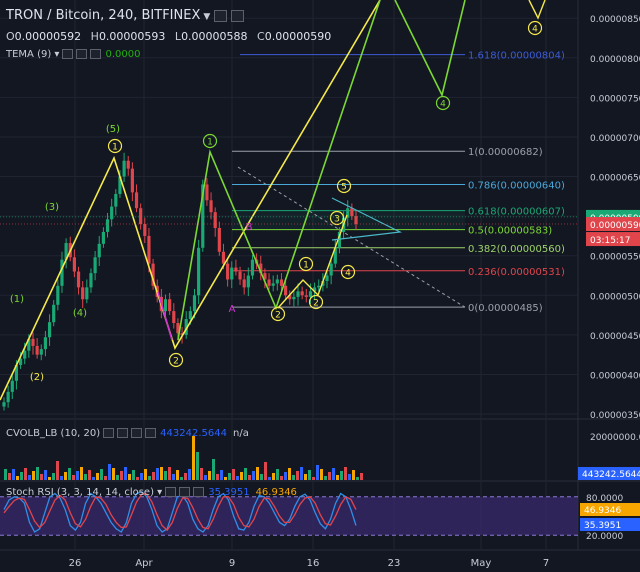 The height and width of the screenshot is (572, 640). I want to click on tema-indicator-legend: TEMA (9) ▾ 0.0000, so click(73, 54).